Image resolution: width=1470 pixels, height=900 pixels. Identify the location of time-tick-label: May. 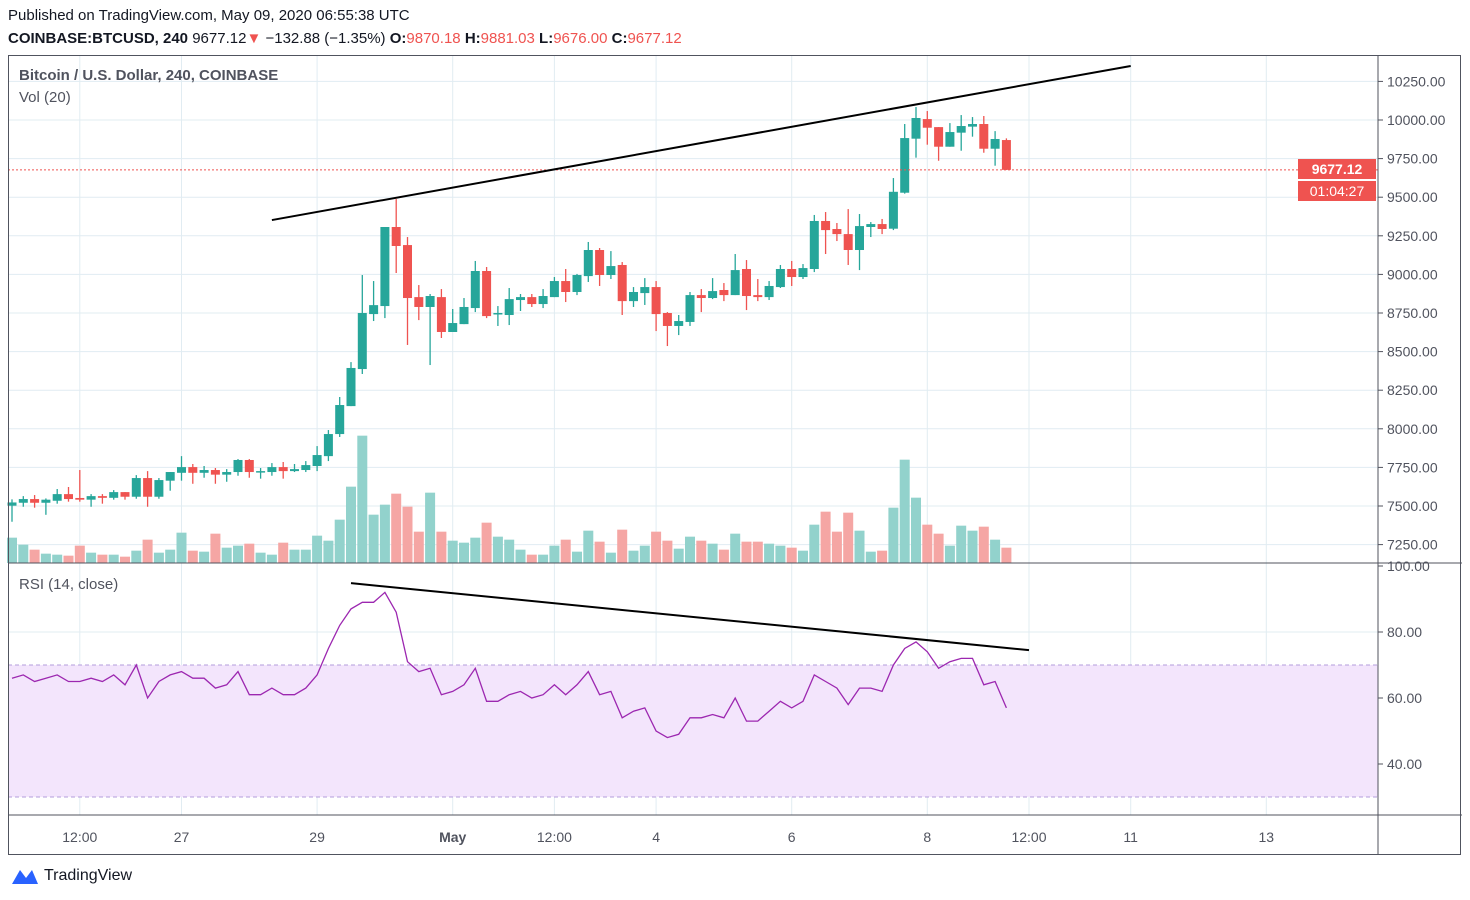
(452, 837).